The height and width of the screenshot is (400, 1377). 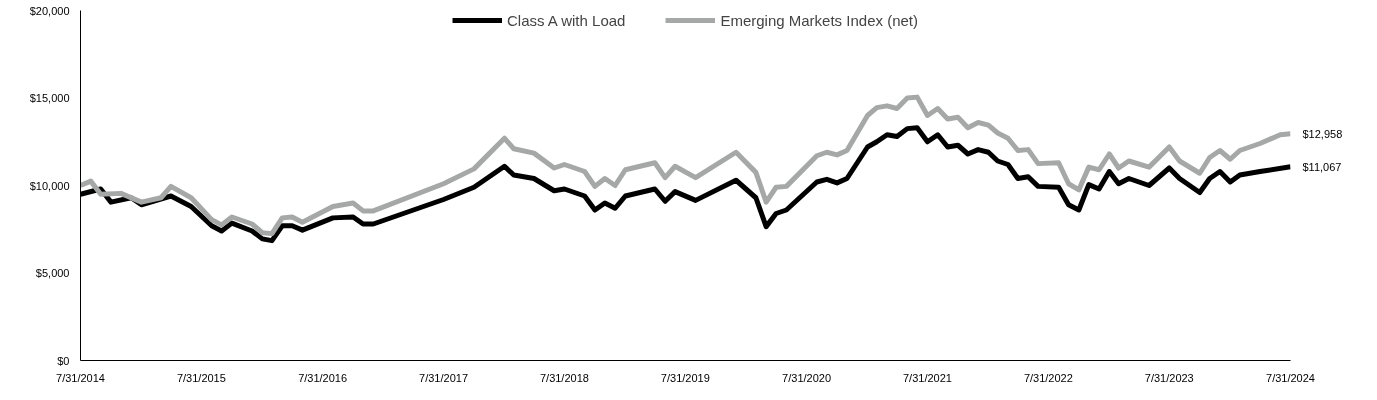 I want to click on y-tick-label: $15,000, so click(x=49, y=98).